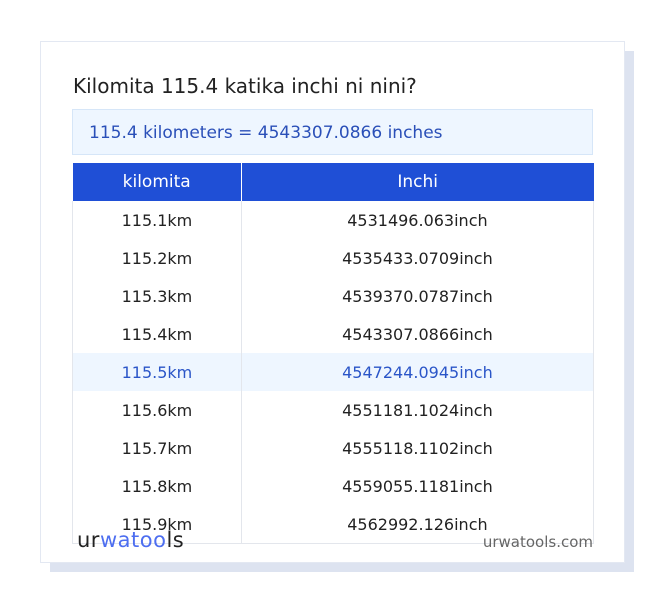 Image resolution: width=664 pixels, height=602 pixels. What do you see at coordinates (245, 86) in the screenshot?
I see `page-title: Kilomita 115.4 katika inchi ni nini?` at bounding box center [245, 86].